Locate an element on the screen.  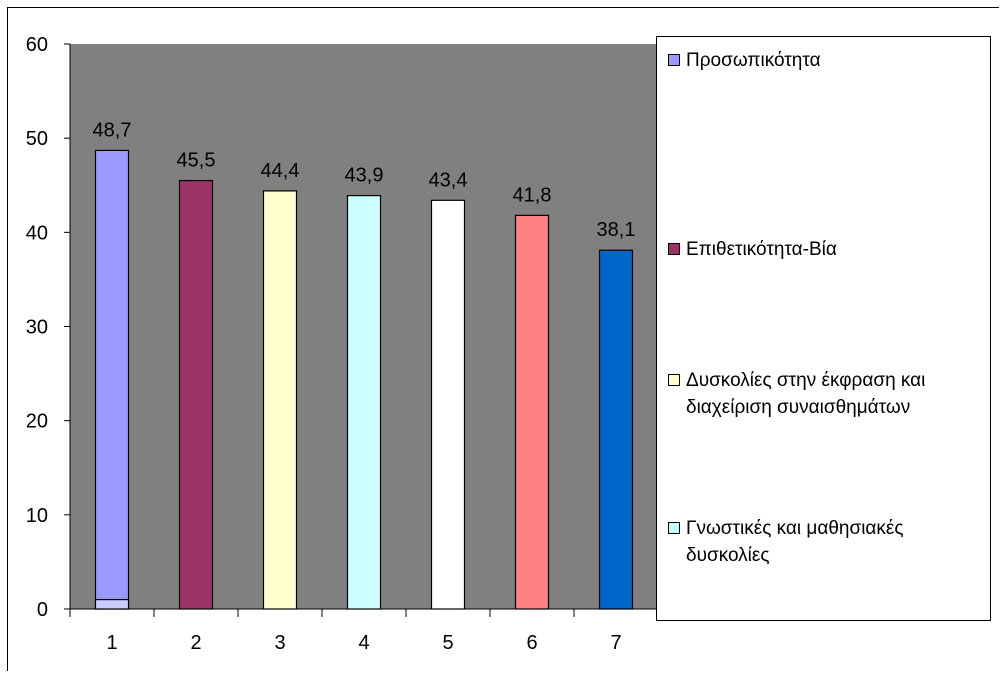
data-label: 45,5 is located at coordinates (196, 161).